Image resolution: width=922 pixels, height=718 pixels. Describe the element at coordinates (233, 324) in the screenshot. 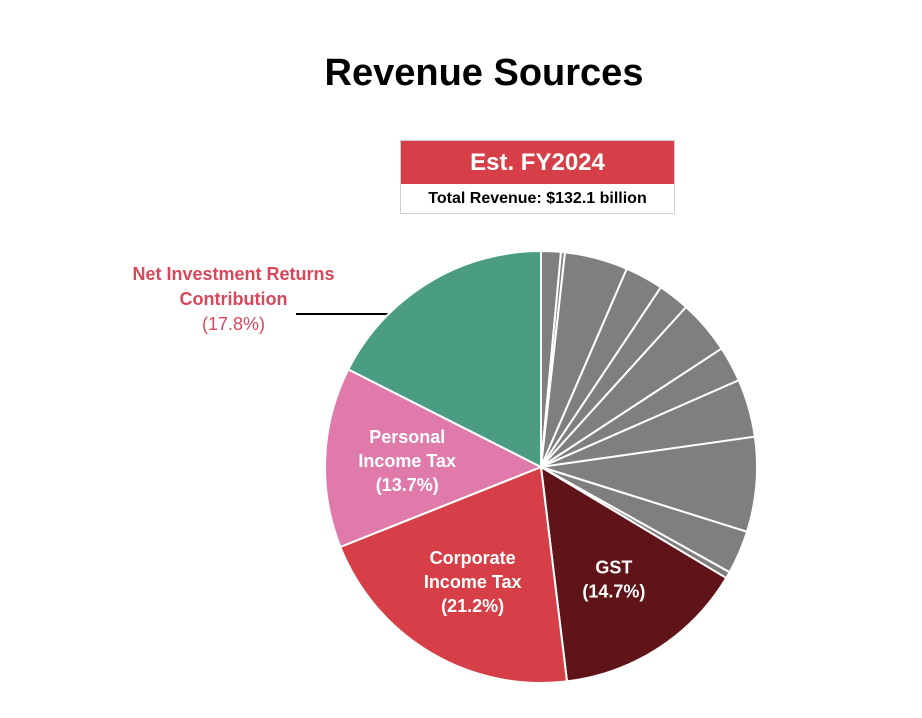

I see `external-label-percent: (17.8%)` at that location.